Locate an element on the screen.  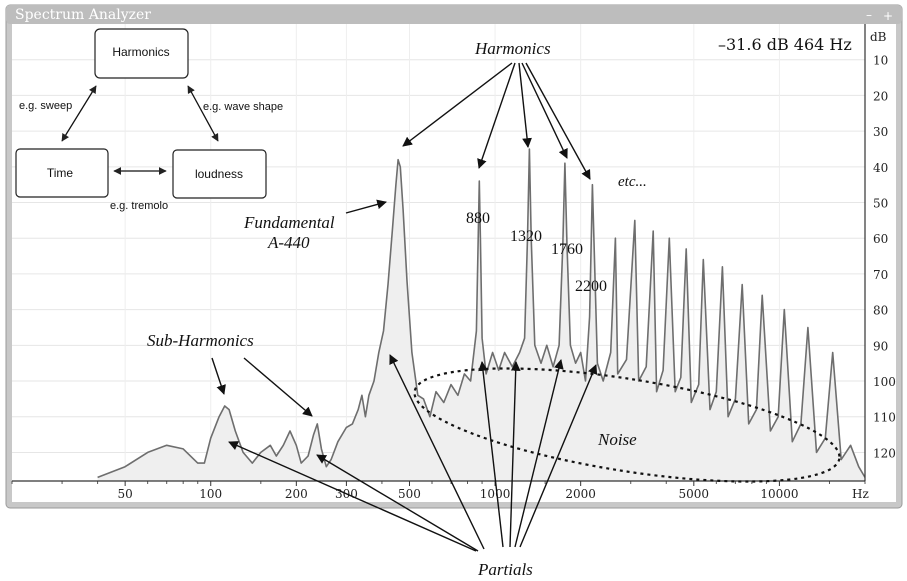
y-tick-label: 100 is located at coordinates (884, 382).